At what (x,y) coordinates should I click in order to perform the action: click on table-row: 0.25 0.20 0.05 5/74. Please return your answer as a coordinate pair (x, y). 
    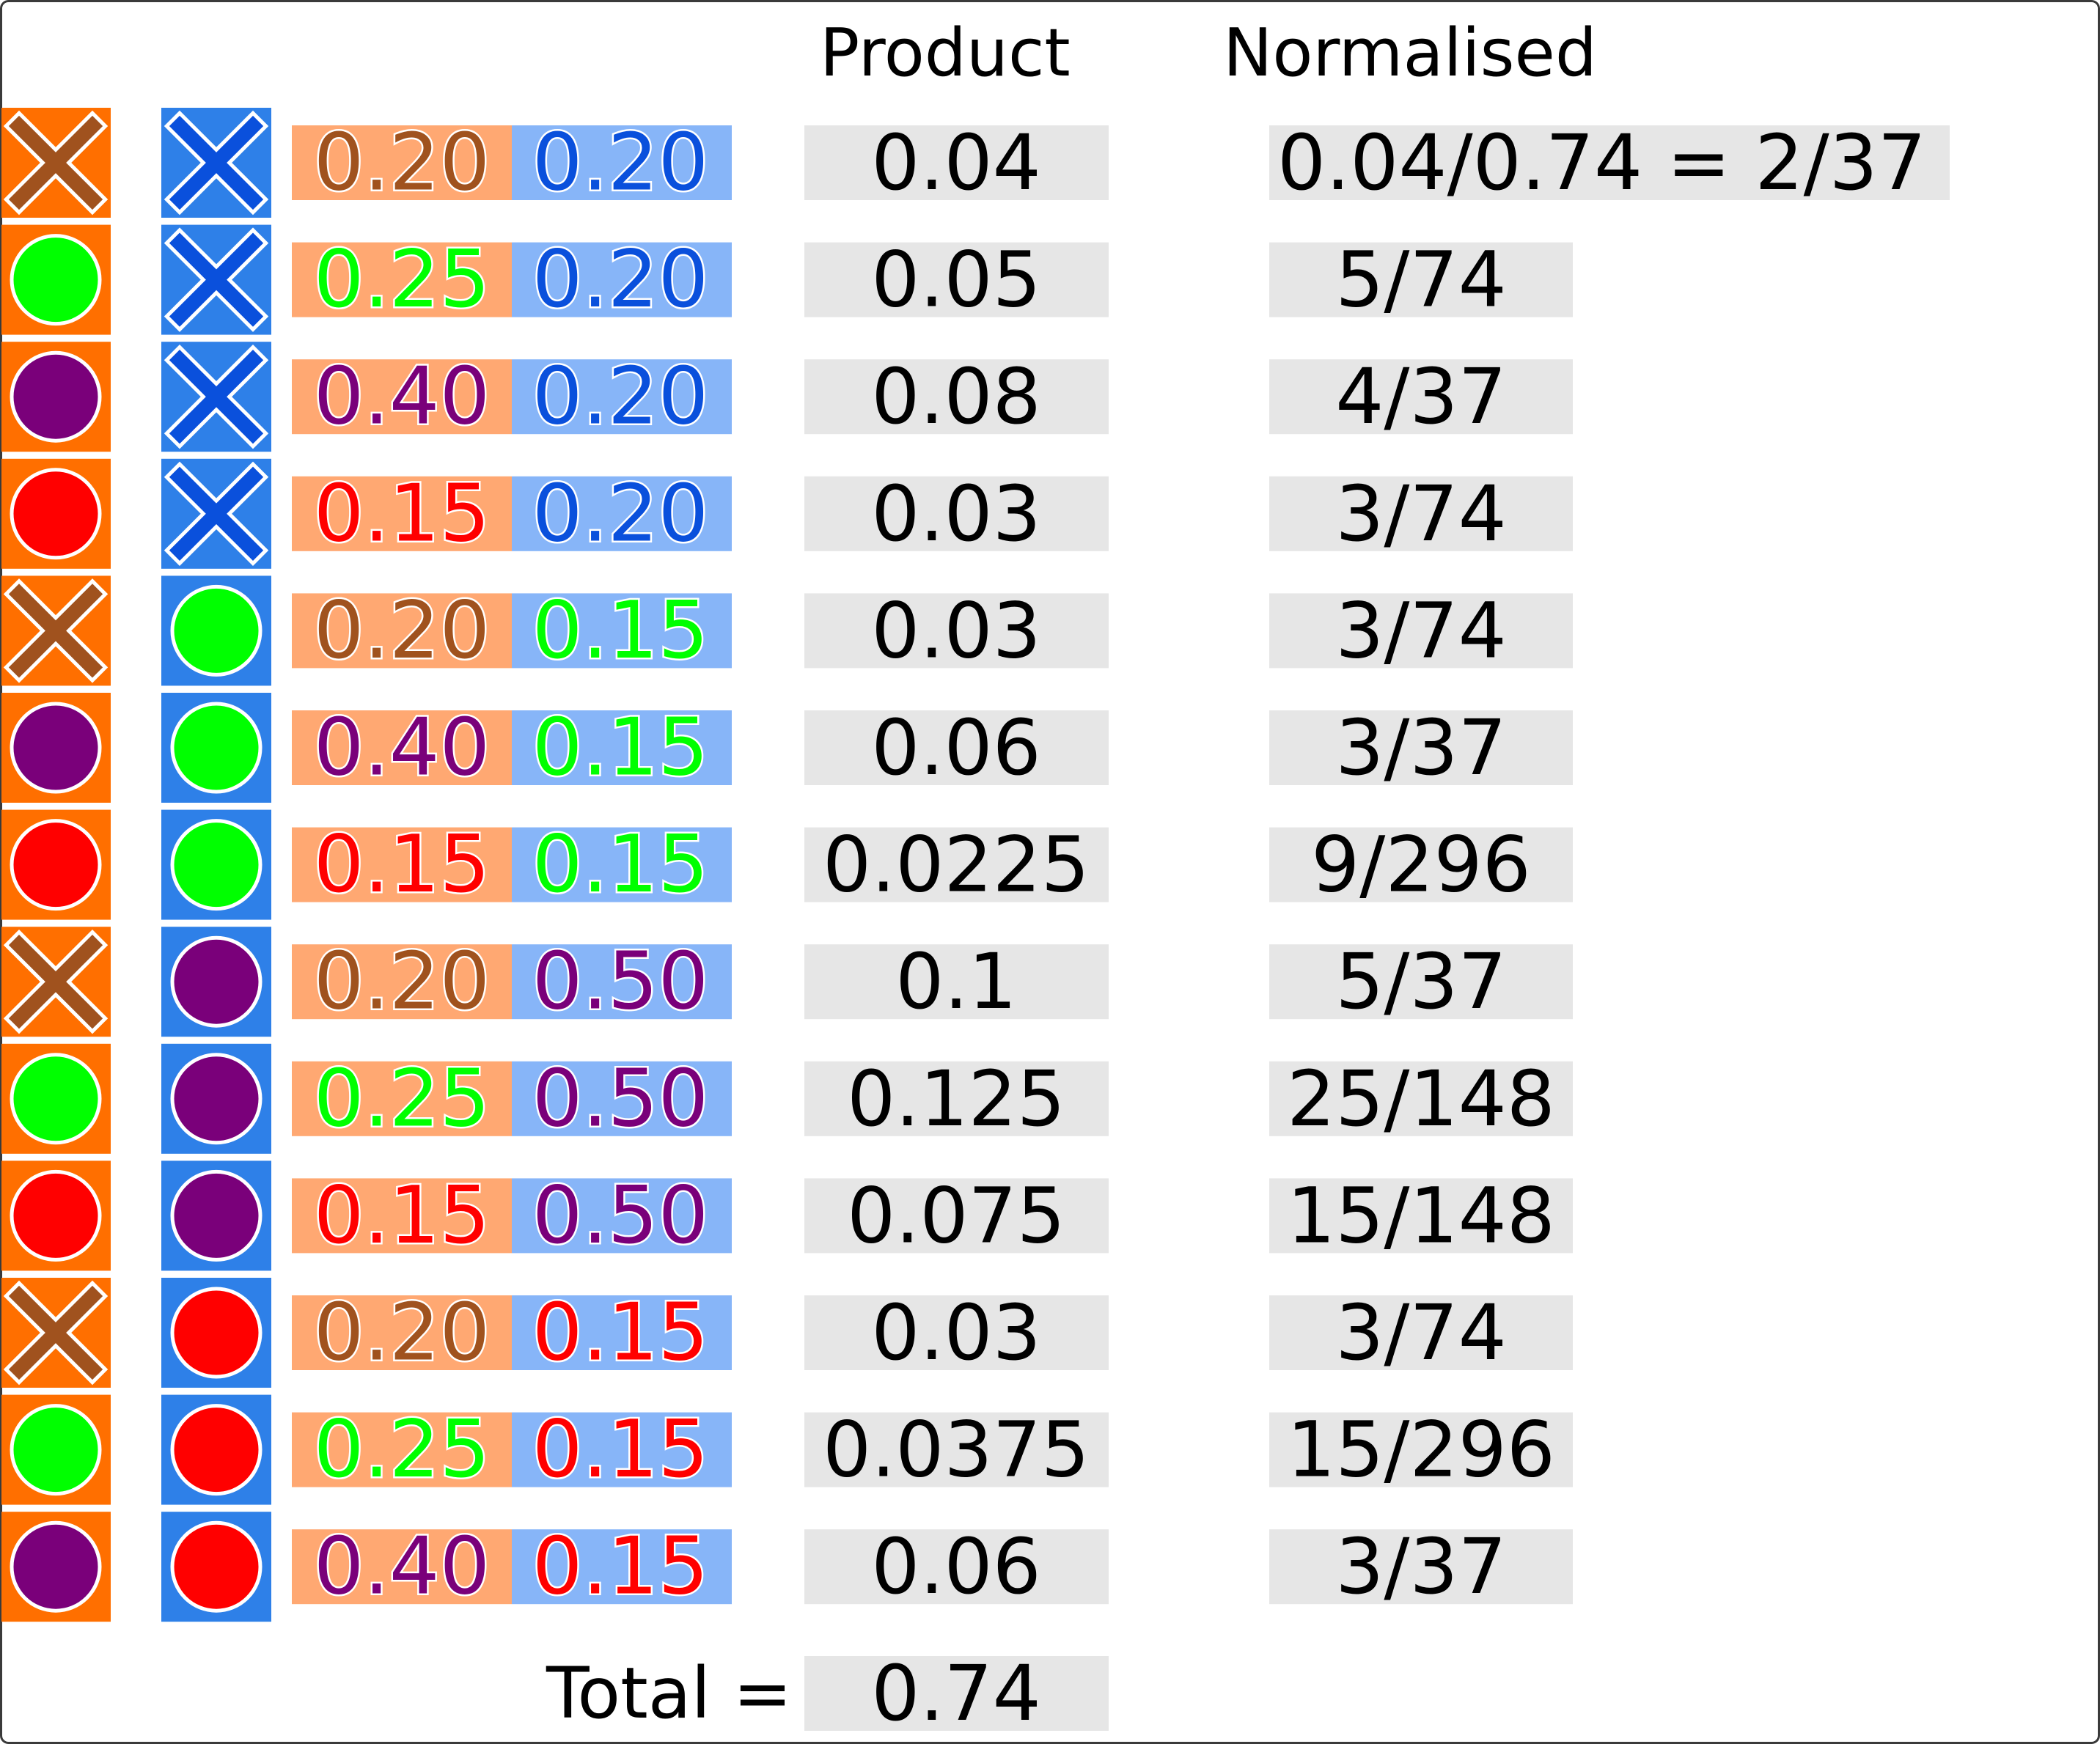
    Looking at the image, I should click on (787, 279).